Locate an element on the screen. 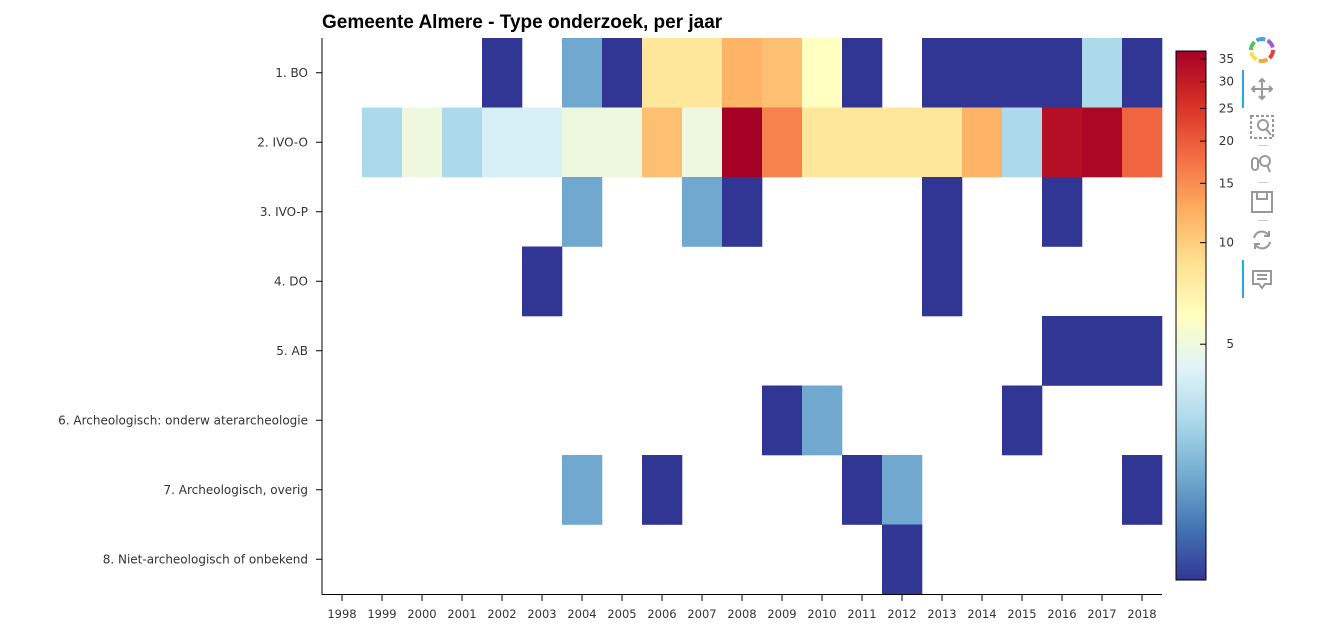  chart-toolbar is located at coordinates (1262, 169).